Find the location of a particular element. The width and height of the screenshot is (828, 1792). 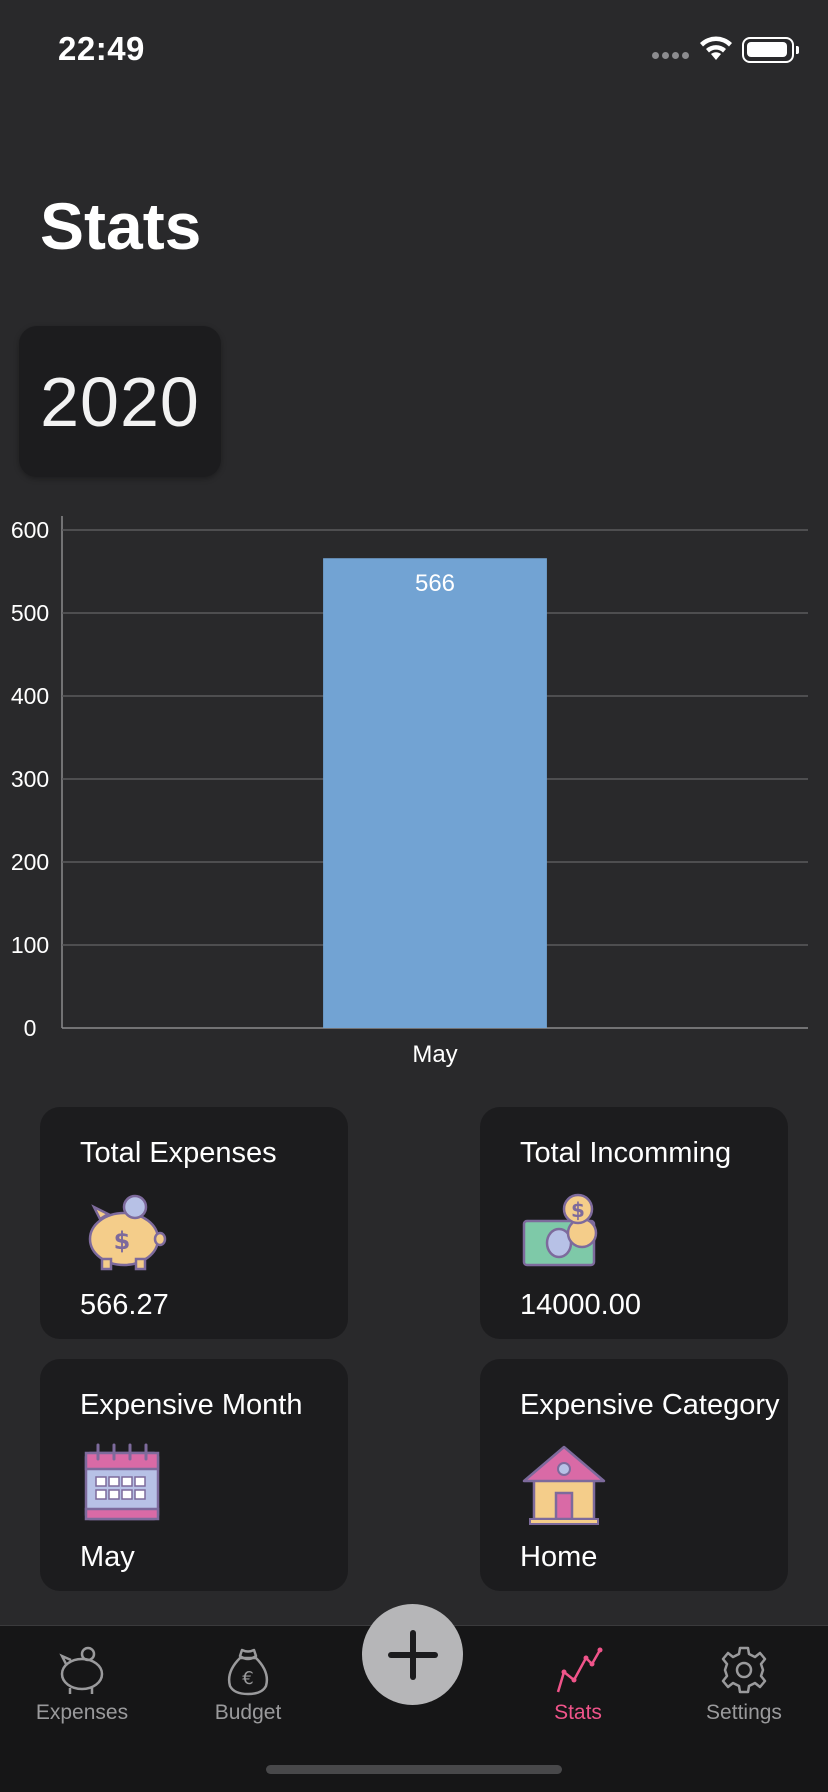

money-bag-icon: € is located at coordinates (248, 1672).